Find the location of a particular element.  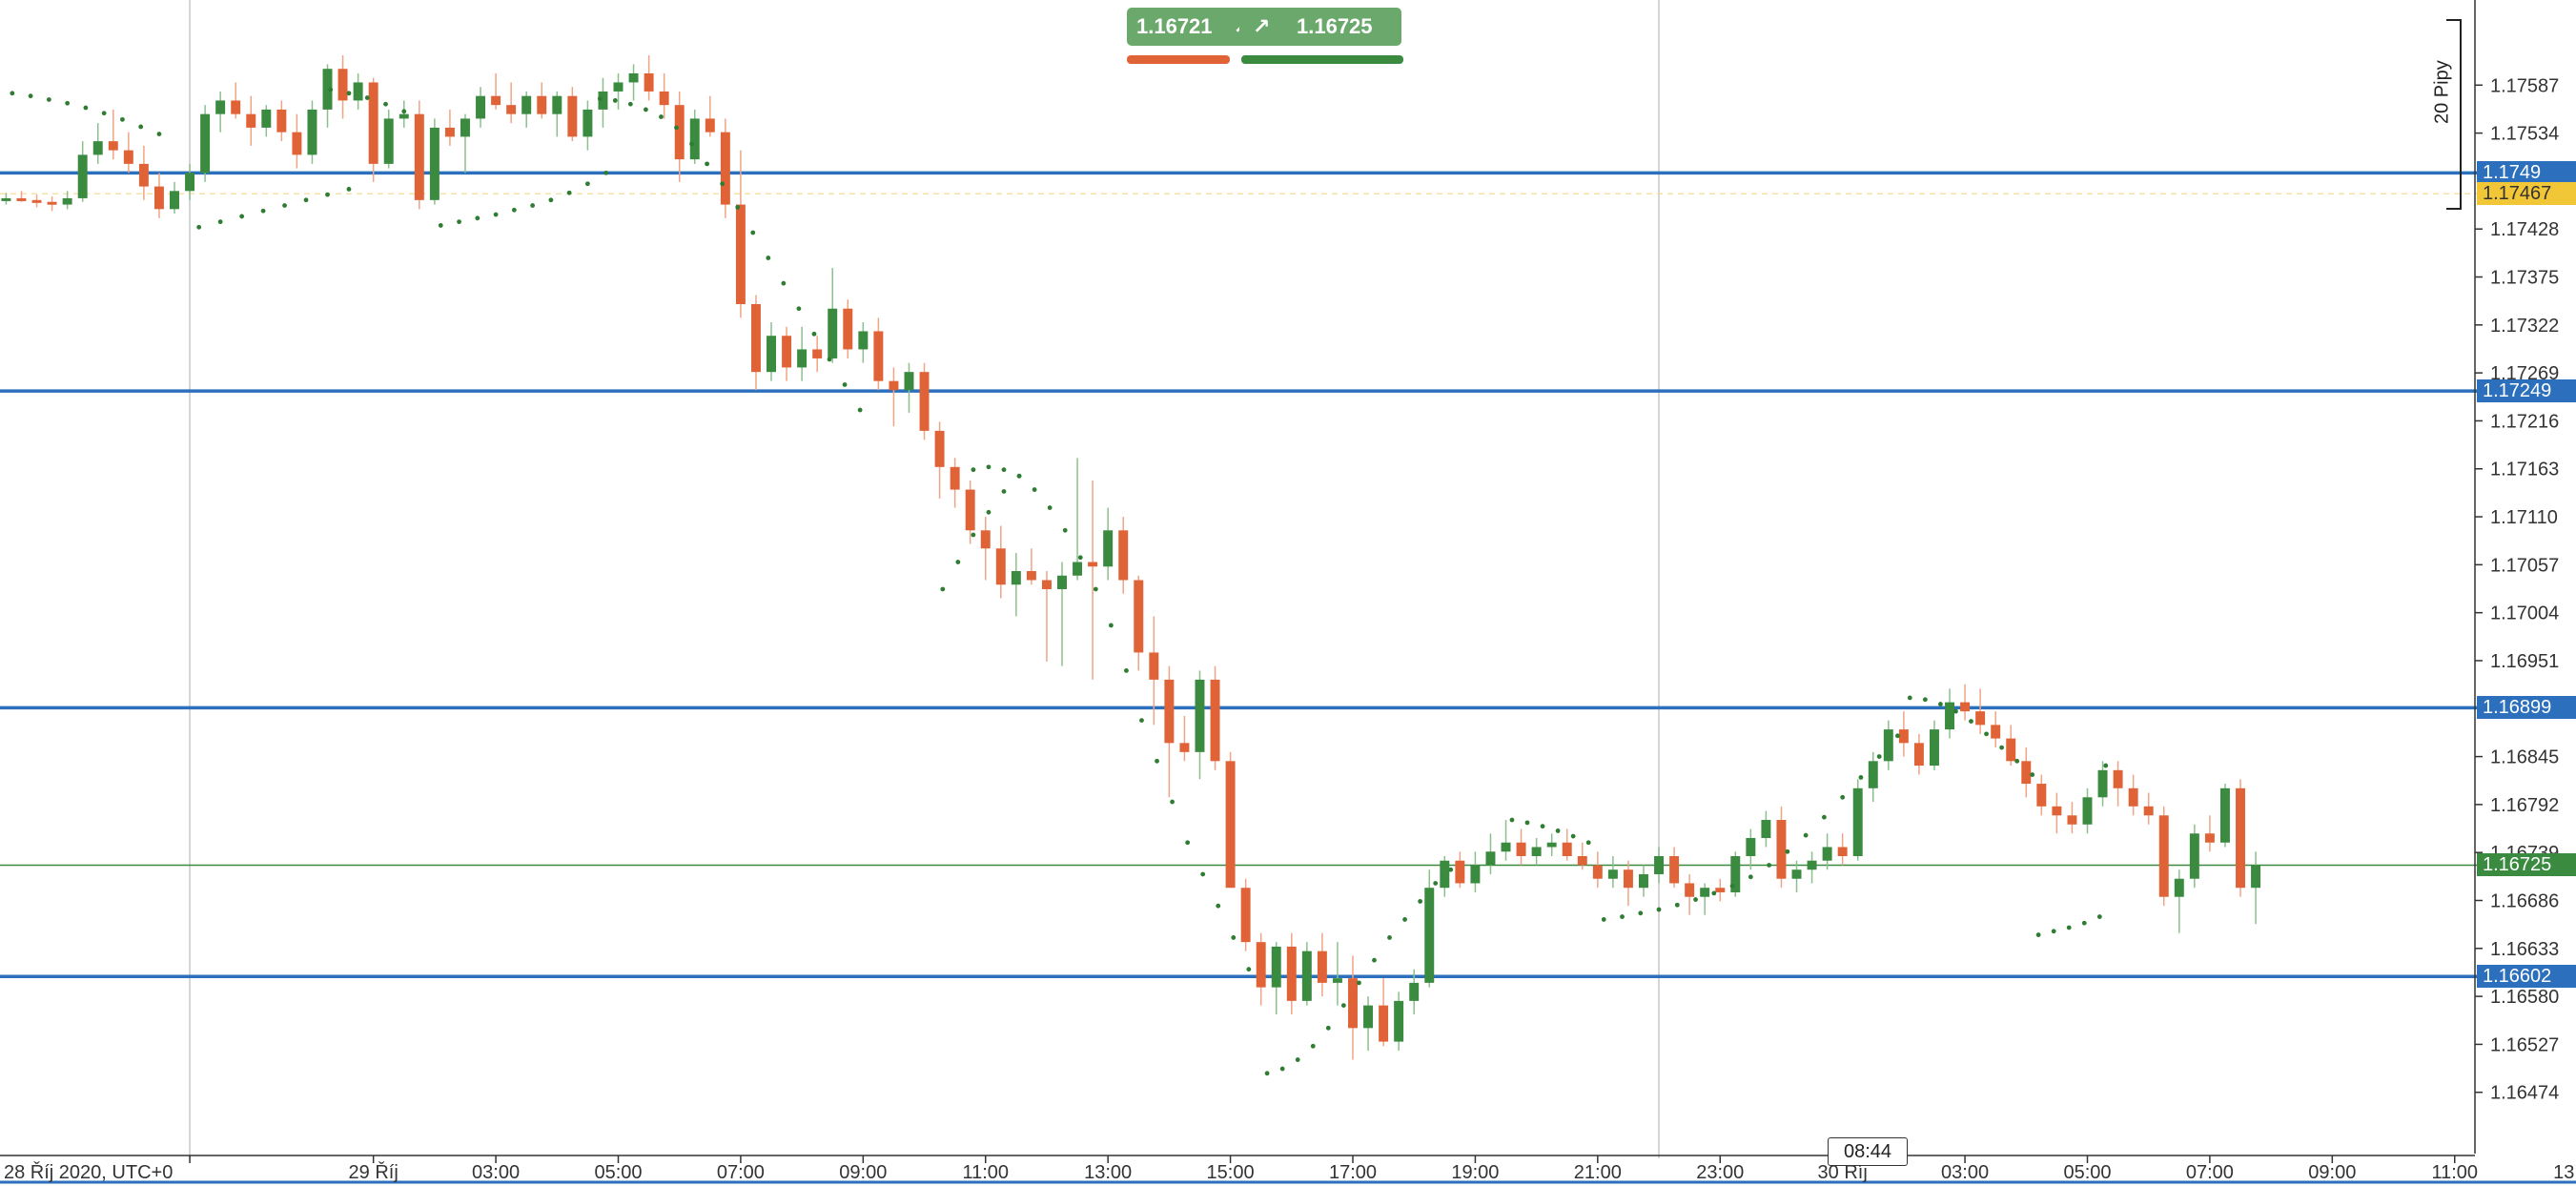

sell-button: 1.16721 ↗ is located at coordinates (1193, 27).